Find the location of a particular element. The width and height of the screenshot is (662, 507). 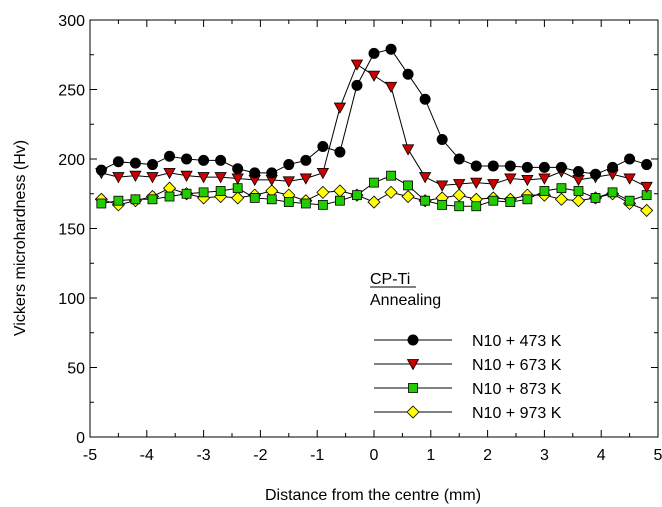

x-tick-label: -5 is located at coordinates (90, 455).